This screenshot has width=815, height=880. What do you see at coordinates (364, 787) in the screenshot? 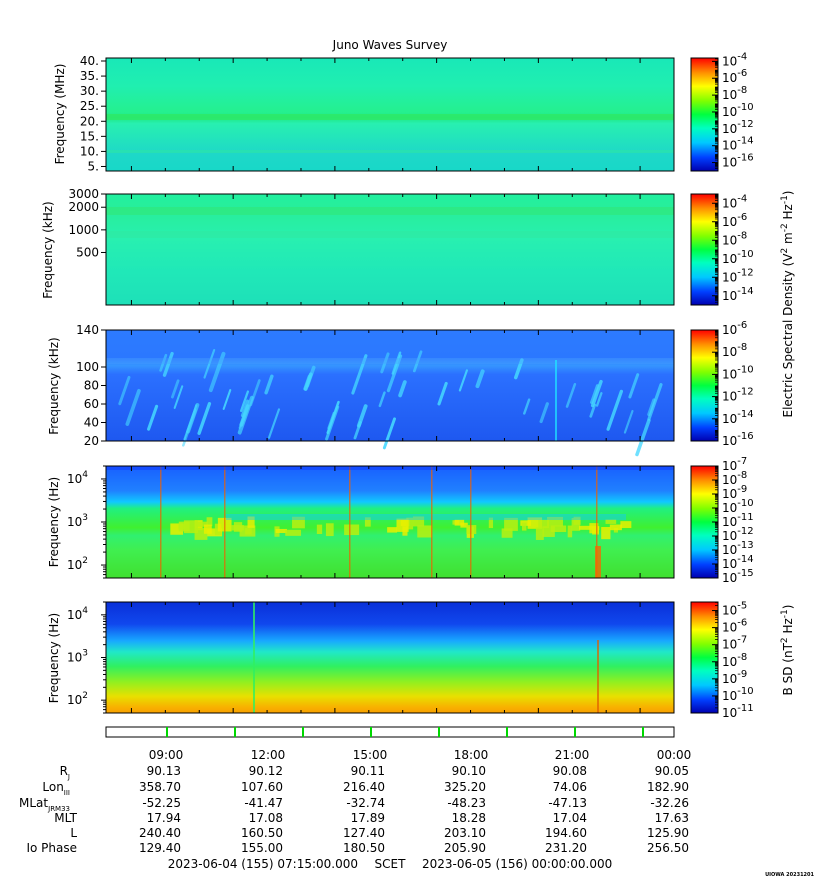
I see `ephemeris-value: 216.40` at bounding box center [364, 787].